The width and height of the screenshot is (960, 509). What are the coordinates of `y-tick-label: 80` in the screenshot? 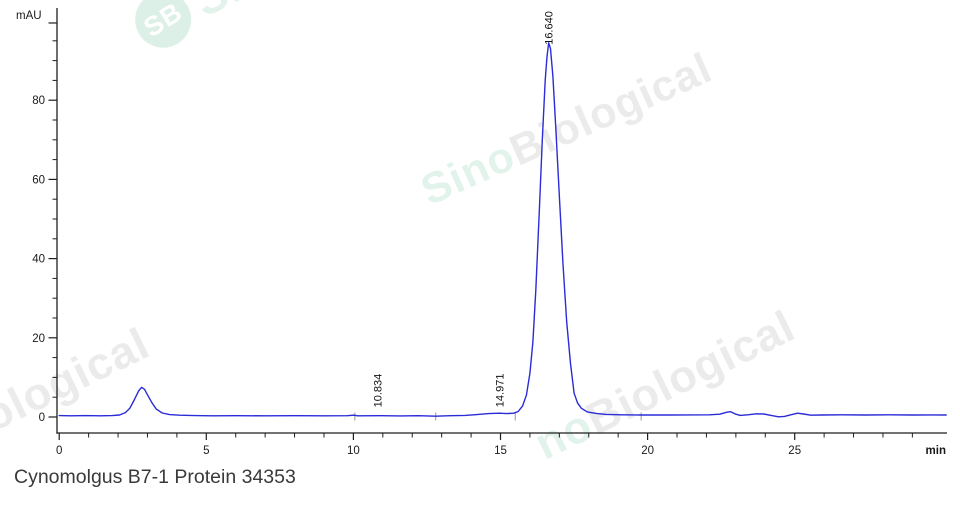 It's located at (38, 101).